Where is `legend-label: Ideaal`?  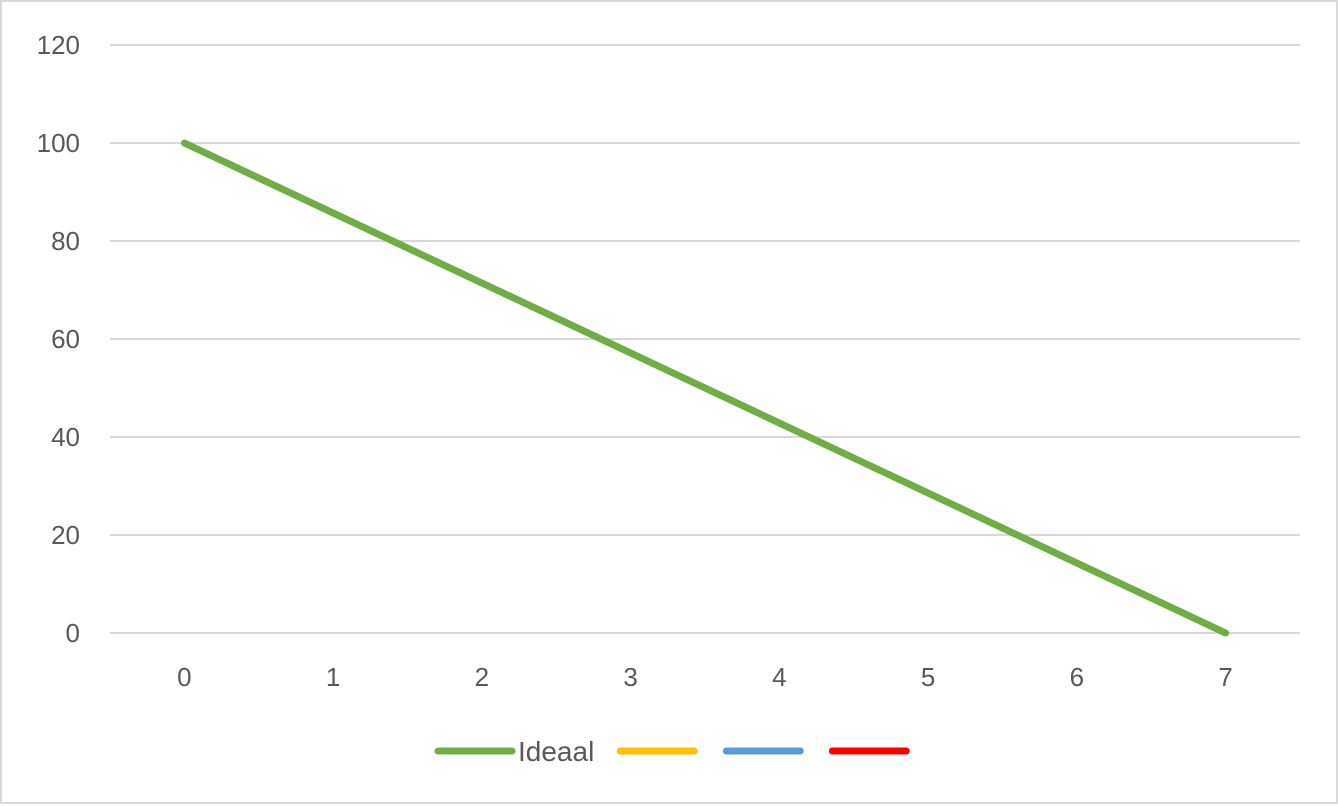
legend-label: Ideaal is located at coordinates (556, 751).